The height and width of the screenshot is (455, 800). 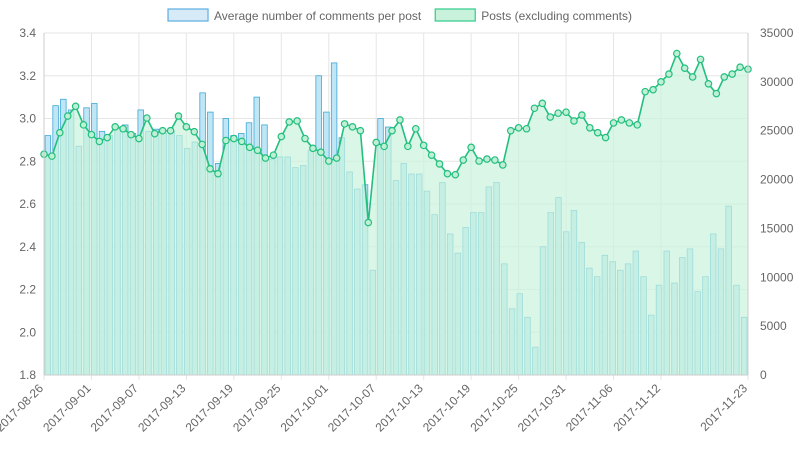 What do you see at coordinates (318, 16) in the screenshot?
I see `legend-label: Average number of comments per post` at bounding box center [318, 16].